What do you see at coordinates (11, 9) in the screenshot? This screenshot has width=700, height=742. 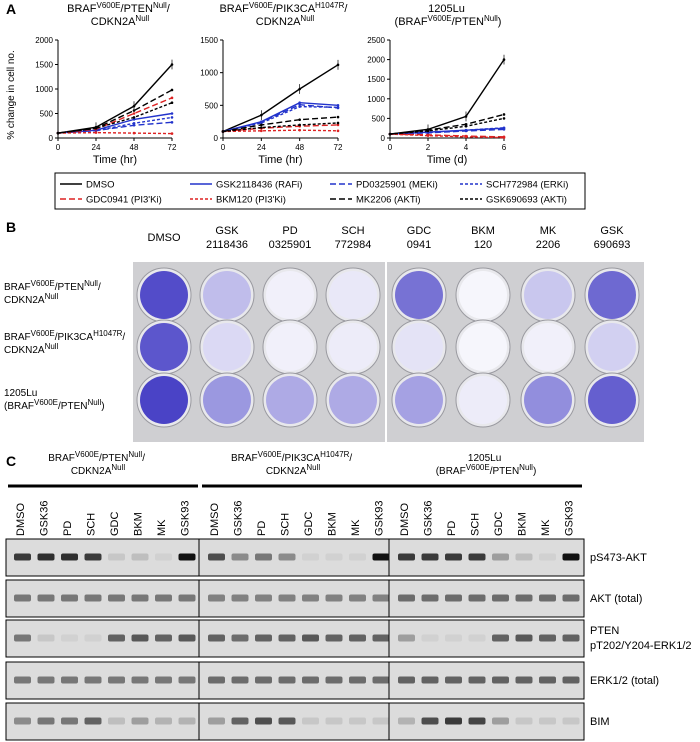 I see `panel-a-letter: A` at bounding box center [11, 9].